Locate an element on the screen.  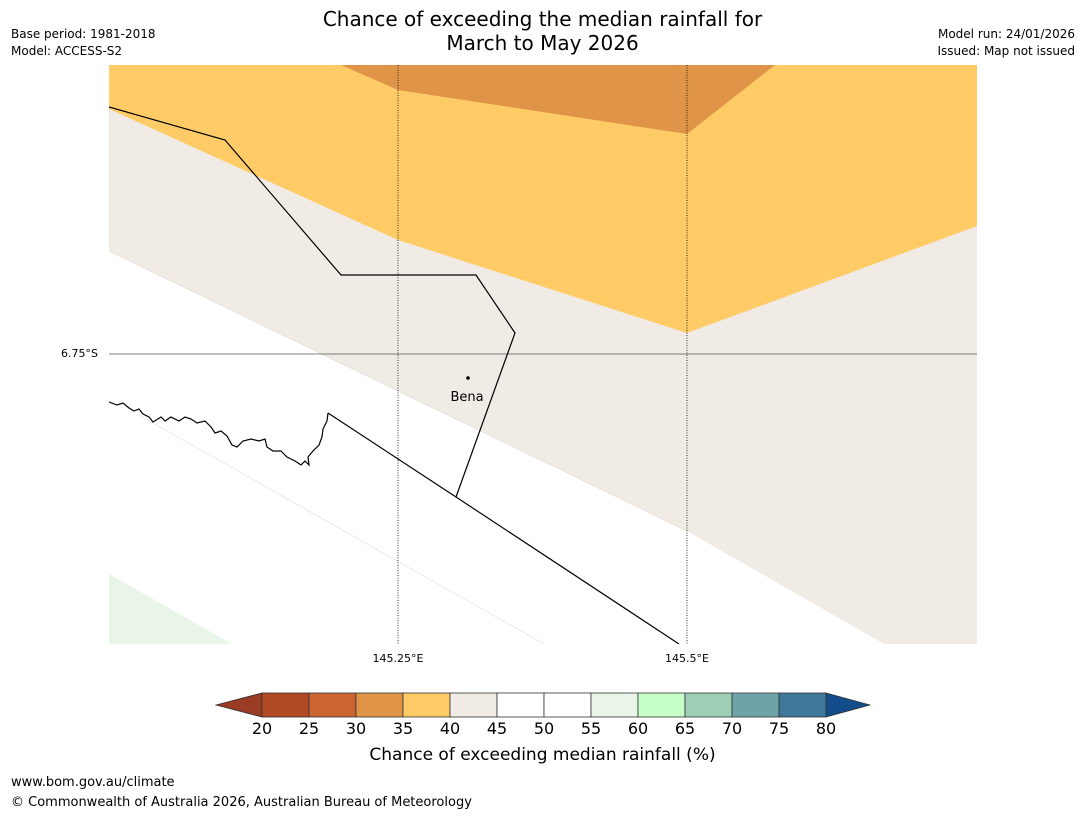
colorbar-tick: 80 is located at coordinates (826, 728).